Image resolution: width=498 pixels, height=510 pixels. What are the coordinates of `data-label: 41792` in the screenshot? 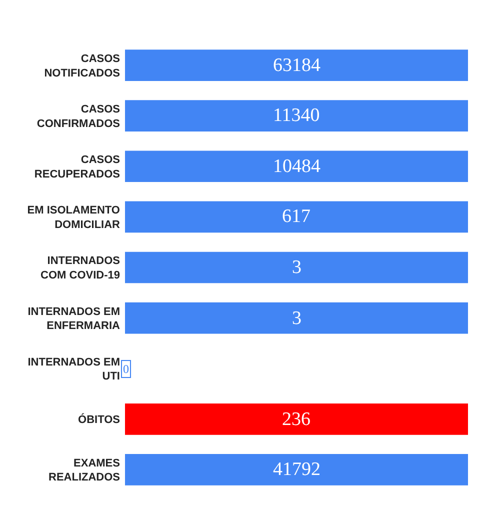 It's located at (296, 469).